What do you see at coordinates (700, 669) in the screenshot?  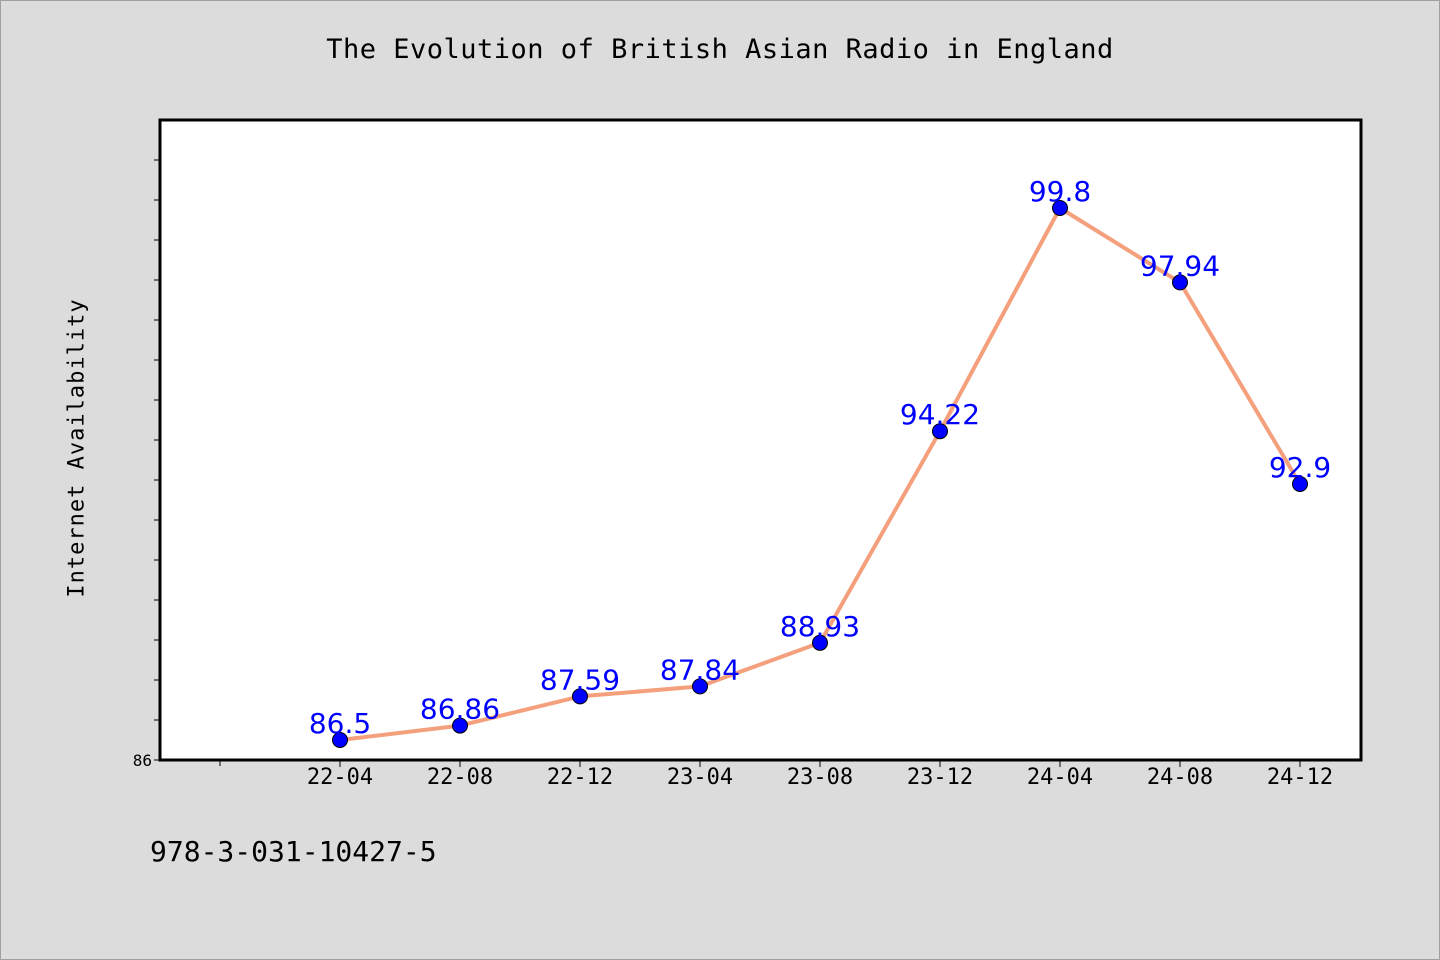 I see `data-label: 87.84` at bounding box center [700, 669].